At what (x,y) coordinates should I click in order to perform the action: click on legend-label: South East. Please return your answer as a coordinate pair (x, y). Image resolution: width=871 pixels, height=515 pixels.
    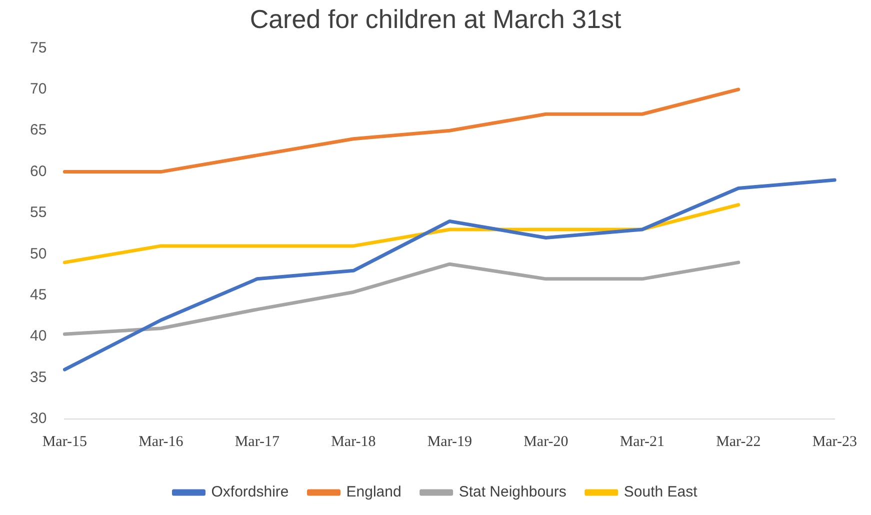
    Looking at the image, I should click on (661, 492).